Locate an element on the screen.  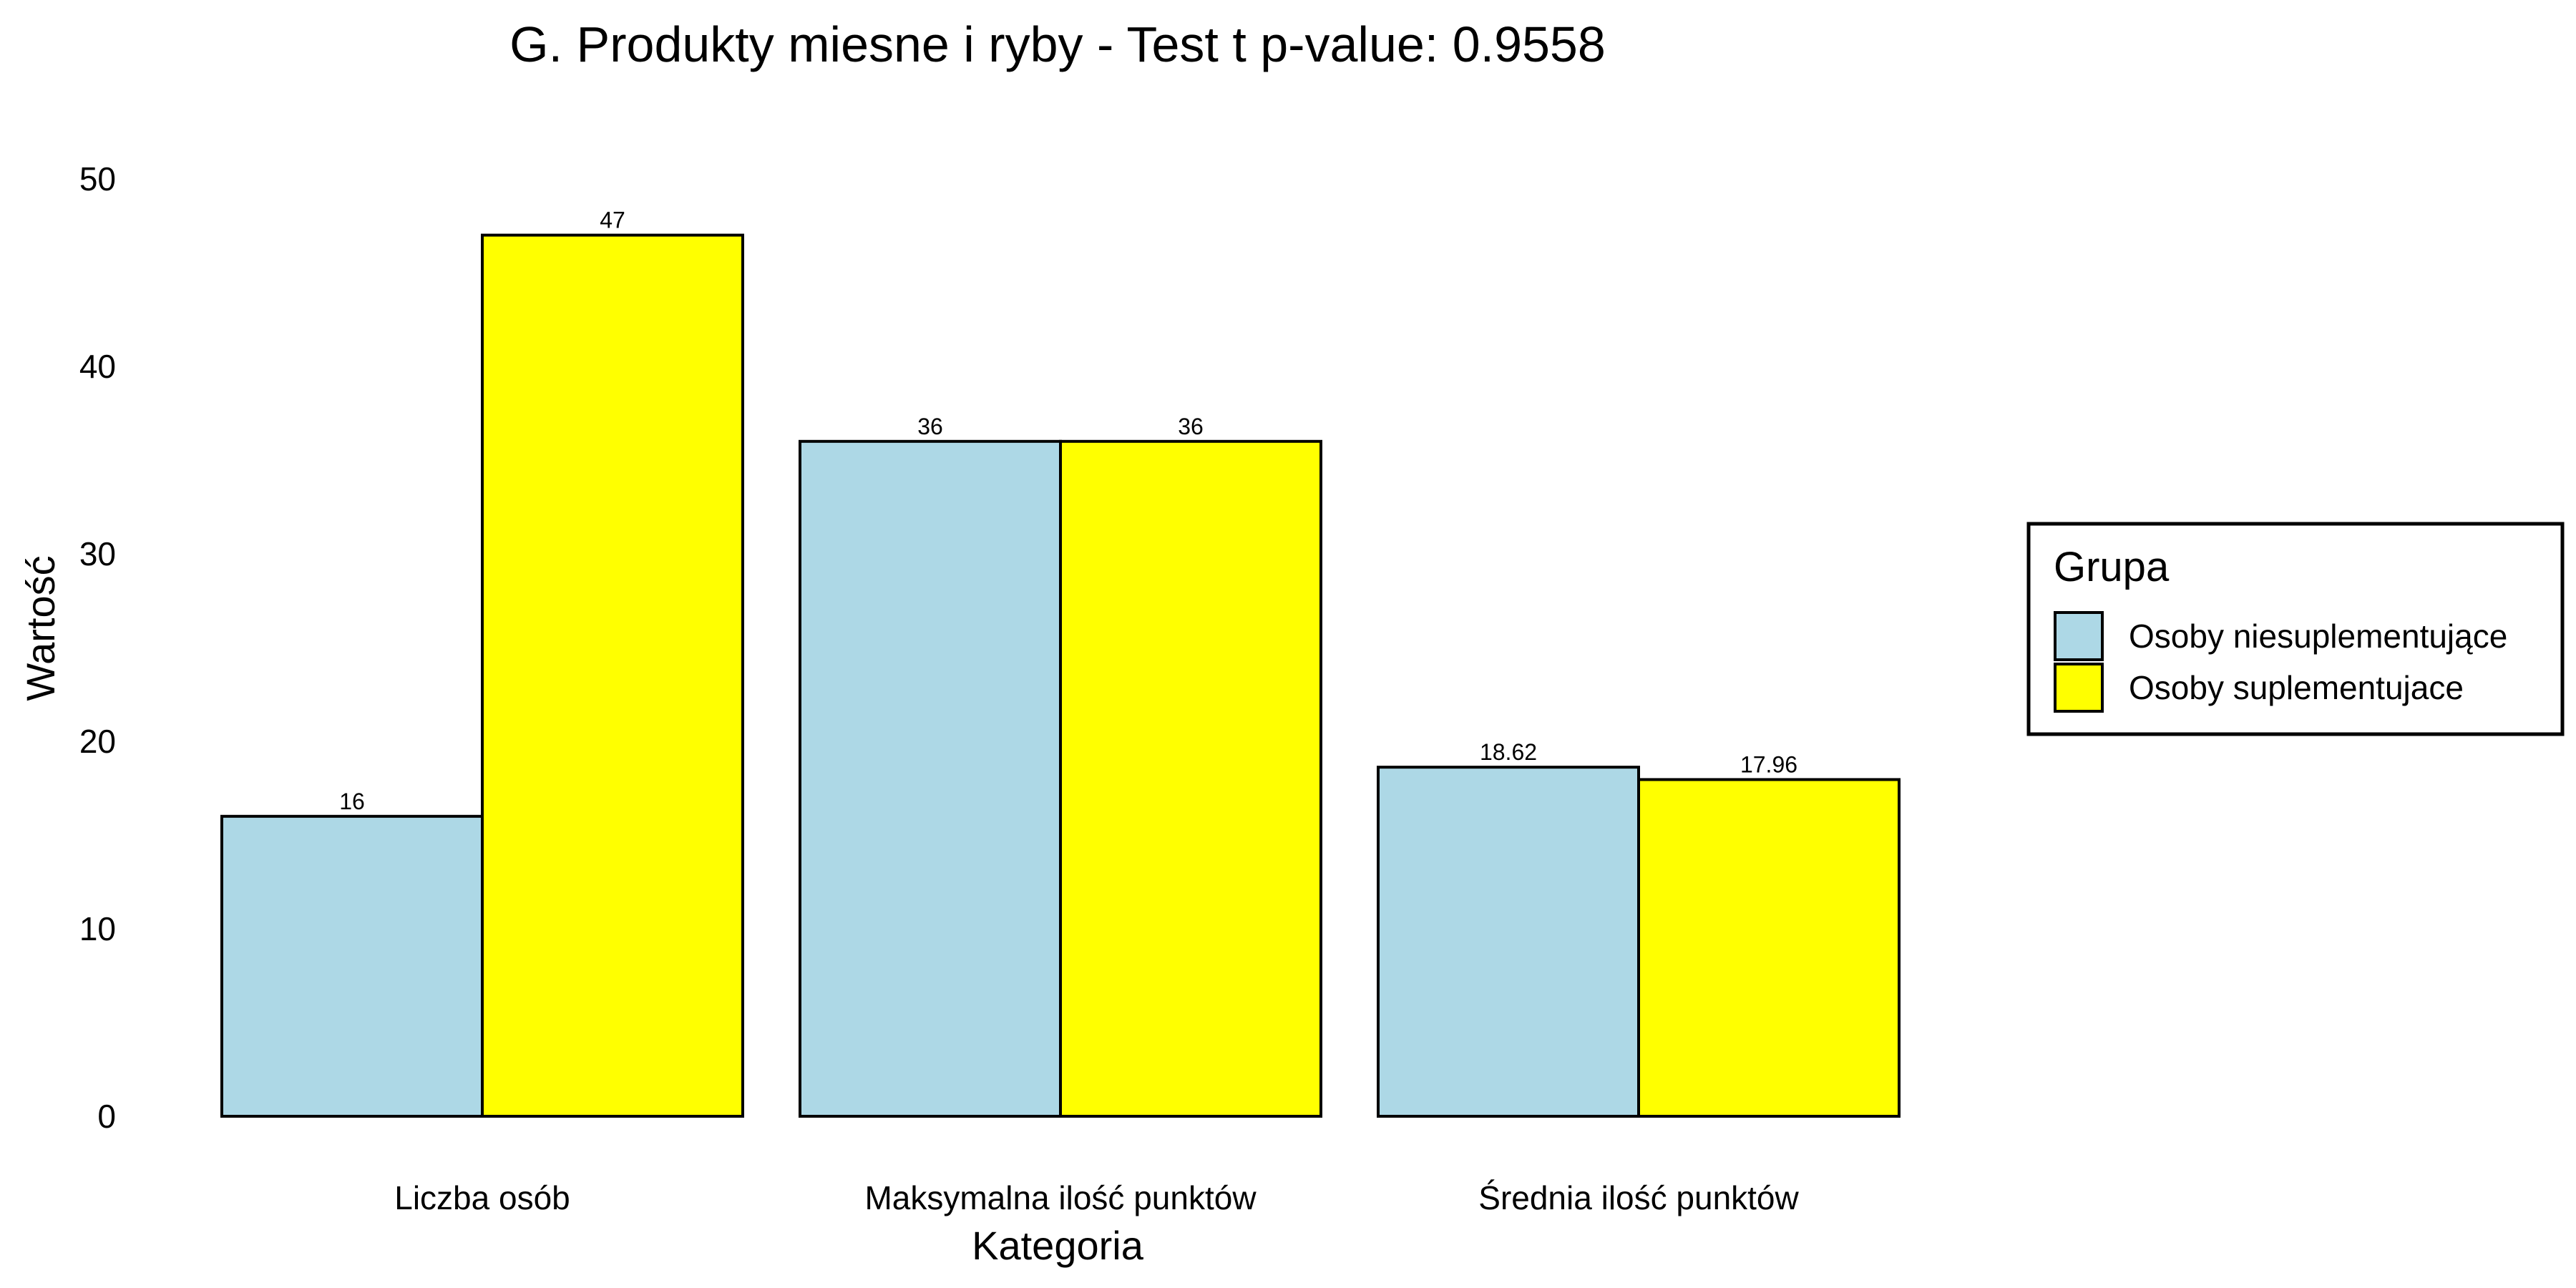
x-tick-label-srednia-ilosc-punktow: Średnia ilość punktów is located at coordinates (1638, 1197).